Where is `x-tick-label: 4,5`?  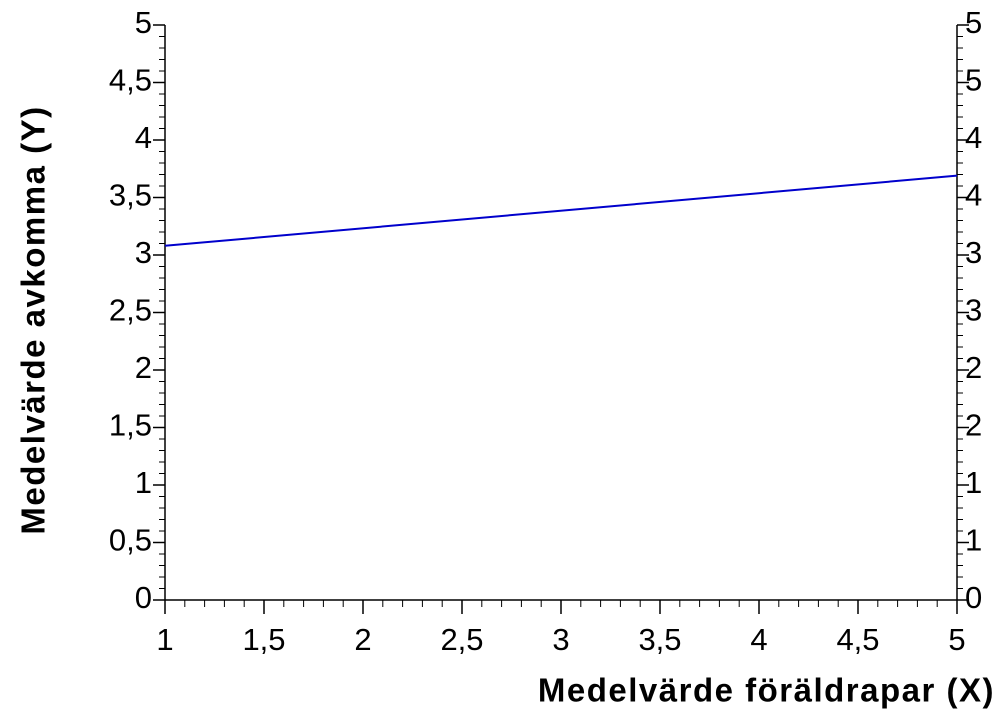 x-tick-label: 4,5 is located at coordinates (857, 639).